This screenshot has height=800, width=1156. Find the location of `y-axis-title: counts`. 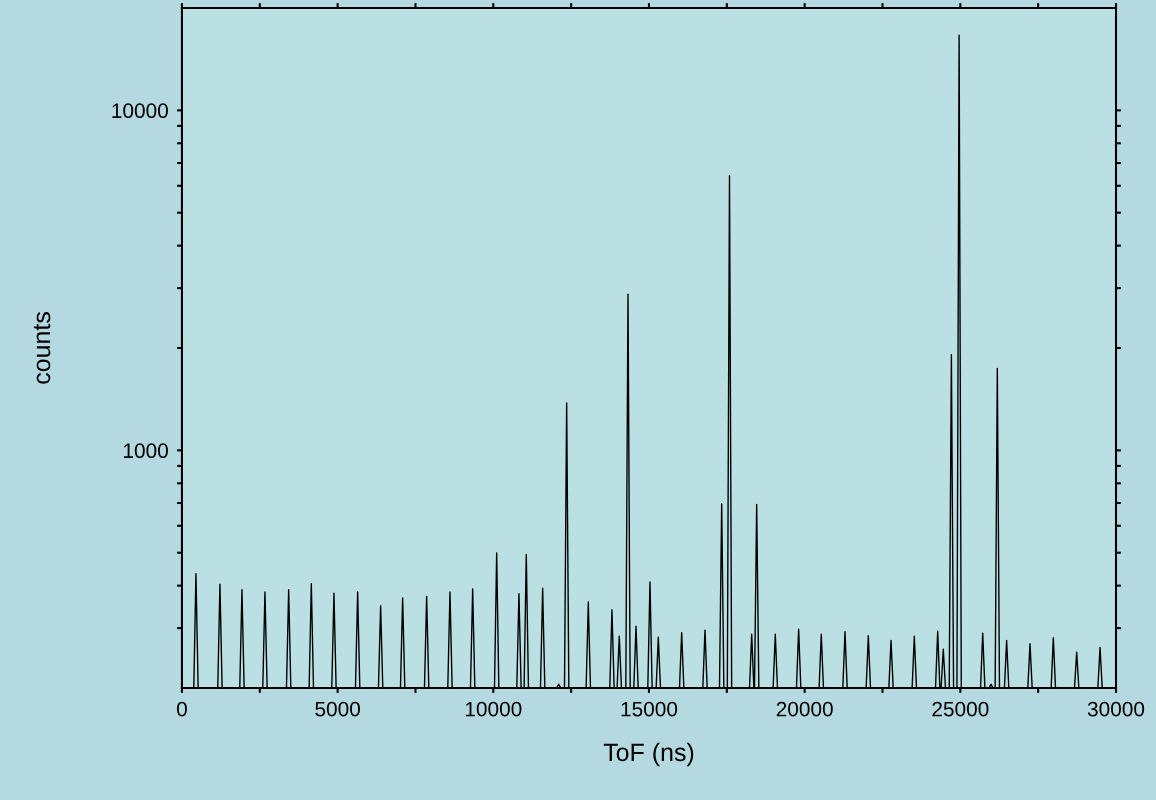

y-axis-title: counts is located at coordinates (42, 348).